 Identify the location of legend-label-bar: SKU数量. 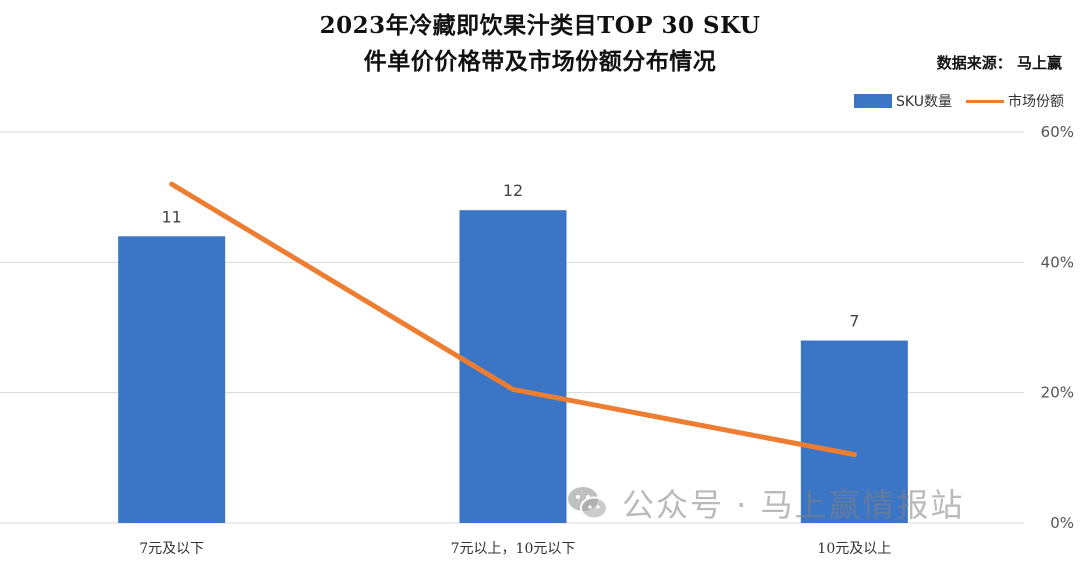
(924, 102).